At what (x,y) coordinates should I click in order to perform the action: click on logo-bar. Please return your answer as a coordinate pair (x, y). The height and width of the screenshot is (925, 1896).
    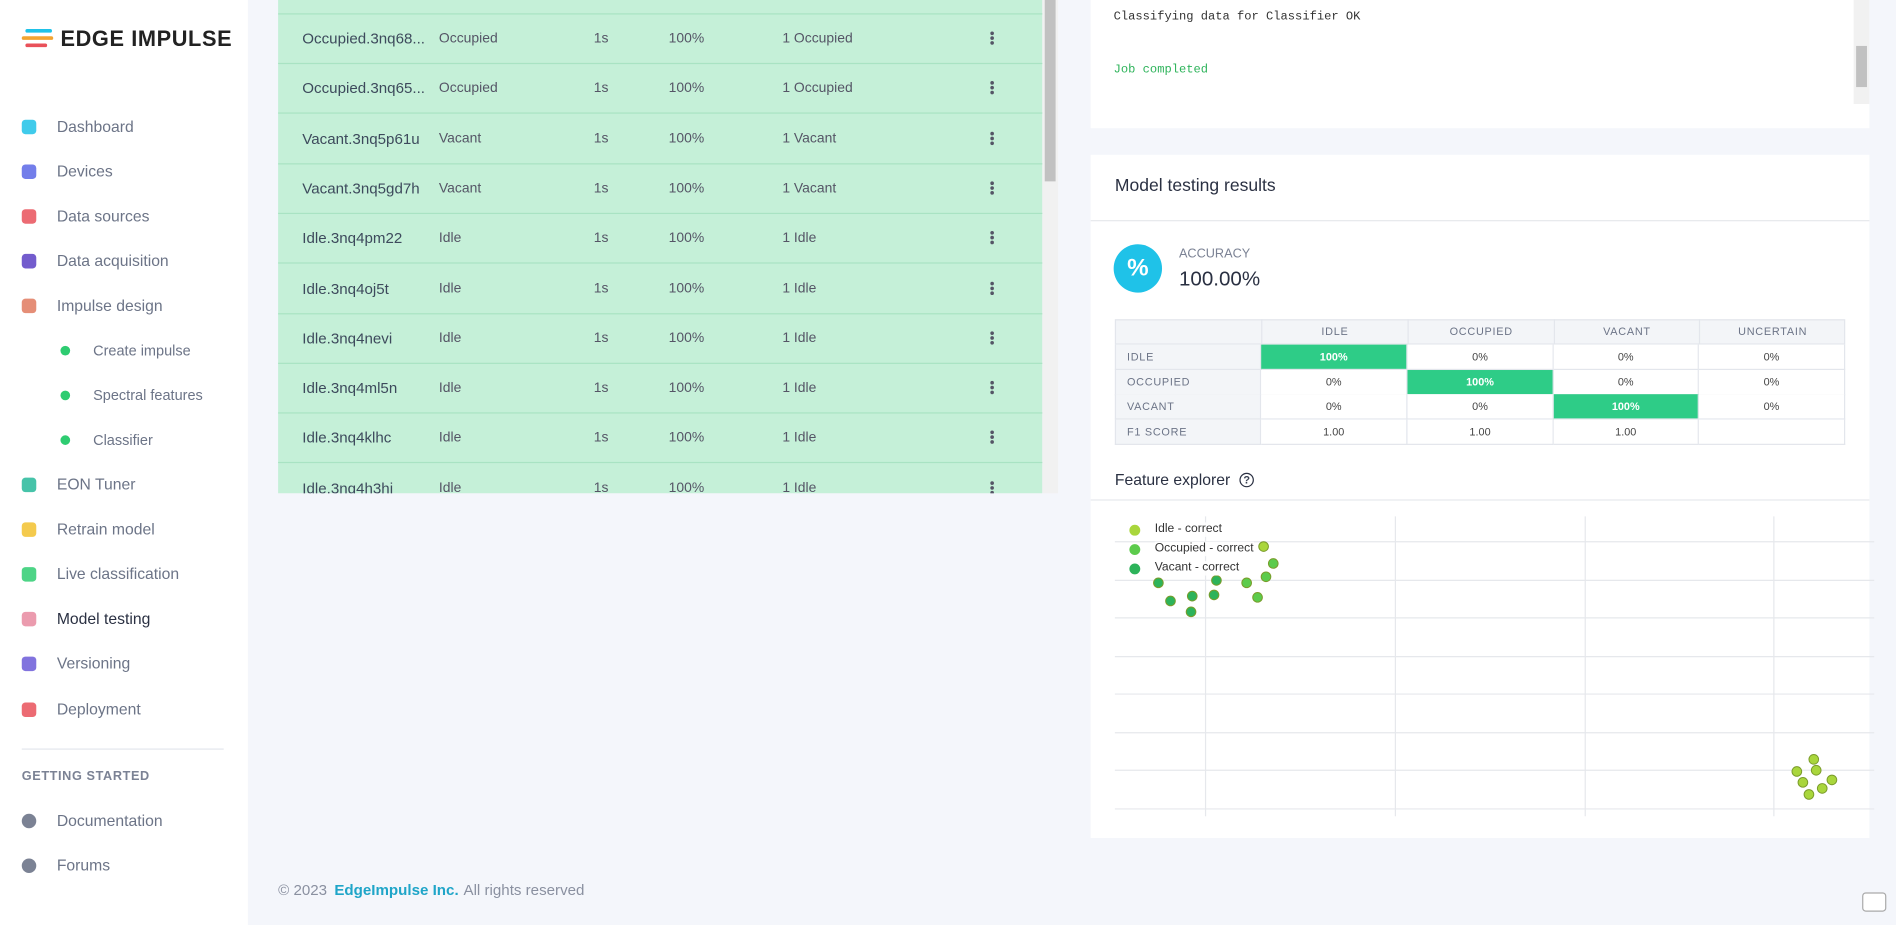
    Looking at the image, I should click on (37, 38).